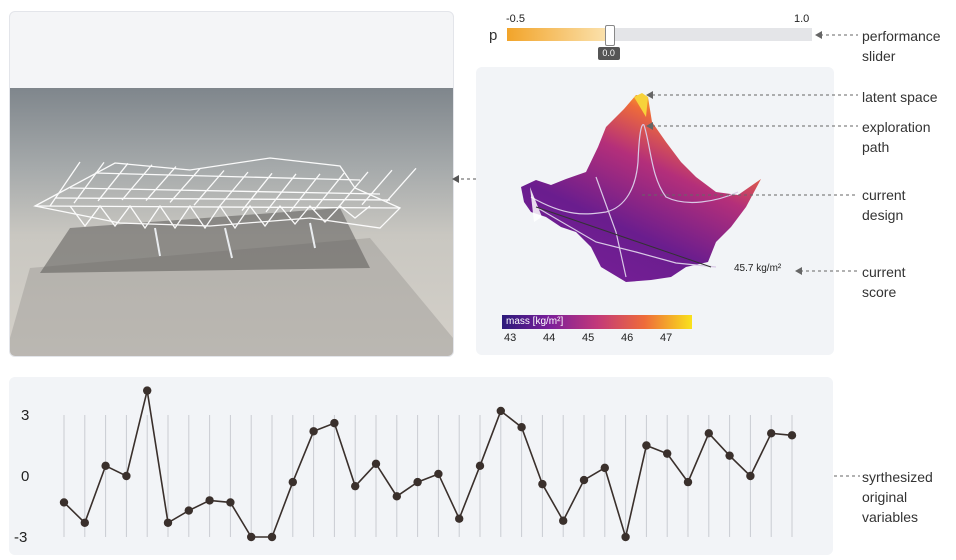  Describe the element at coordinates (884, 205) in the screenshot. I see `annotation-current-design: current design` at that location.